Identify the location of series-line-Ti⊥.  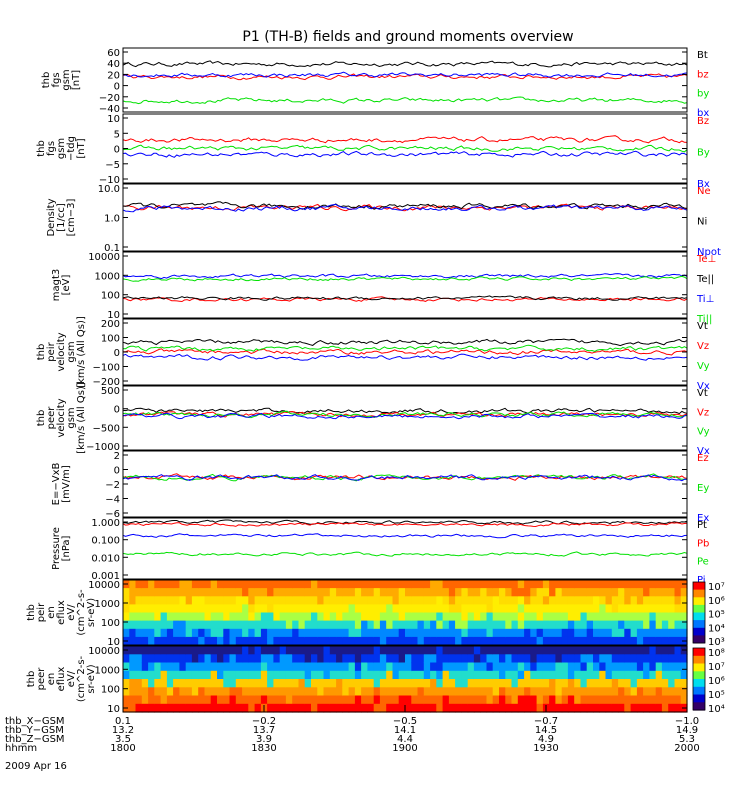
(405, 276).